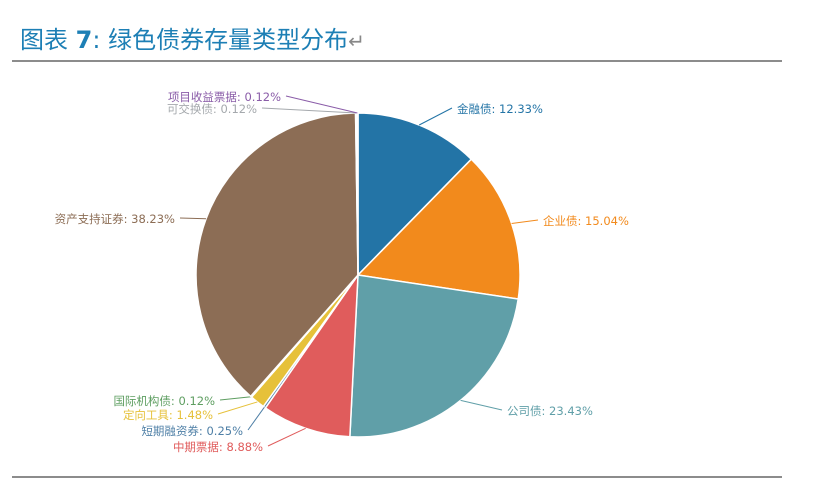 This screenshot has height=481, width=833. I want to click on slice-label-7: 国际机构债: 0.12%, so click(164, 401).